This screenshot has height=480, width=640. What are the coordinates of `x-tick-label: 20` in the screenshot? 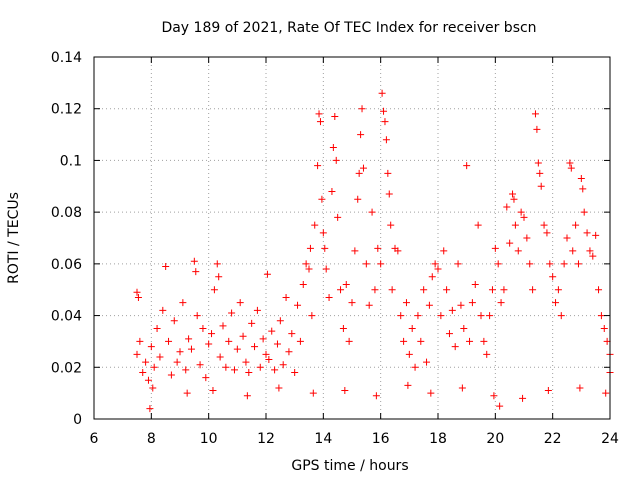 It's located at (495, 439).